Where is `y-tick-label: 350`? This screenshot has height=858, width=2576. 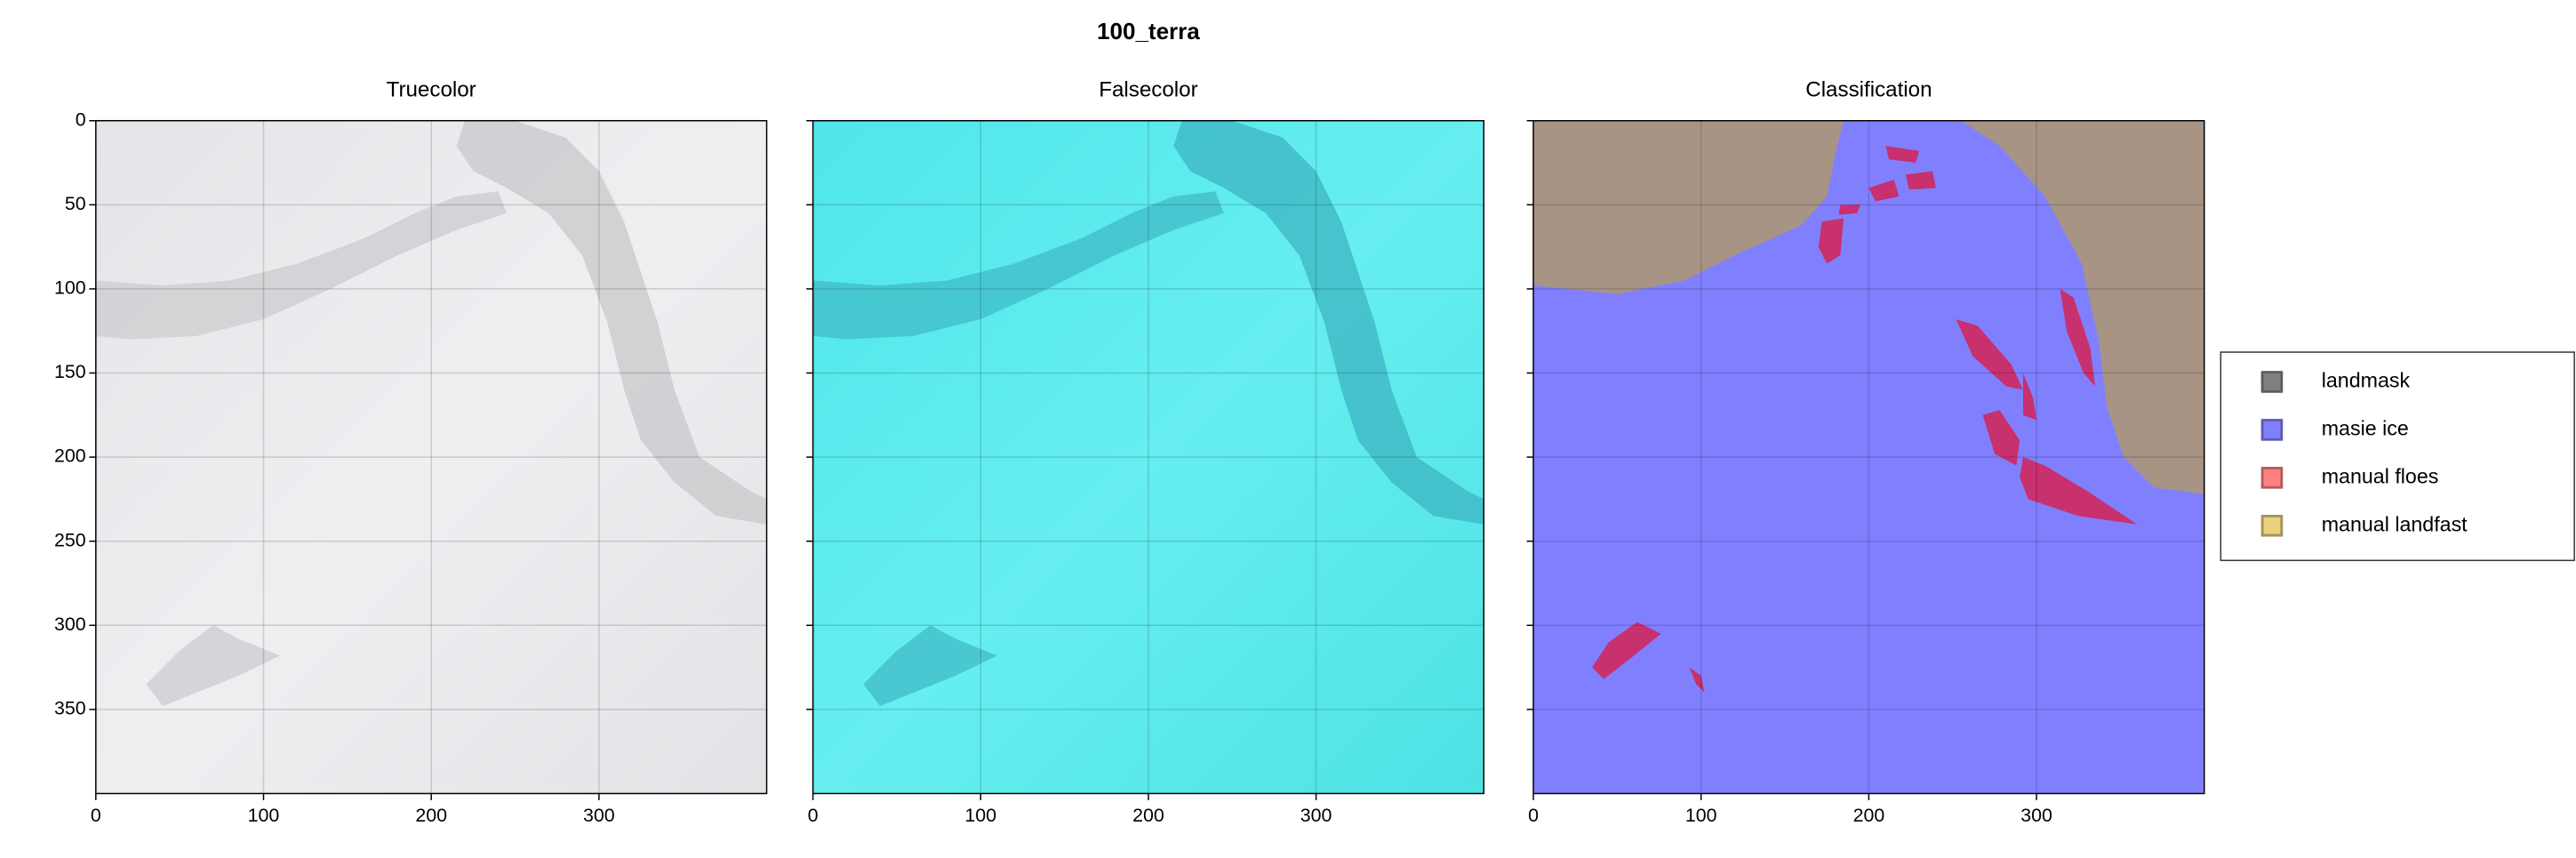 y-tick-label: 350 is located at coordinates (70, 708).